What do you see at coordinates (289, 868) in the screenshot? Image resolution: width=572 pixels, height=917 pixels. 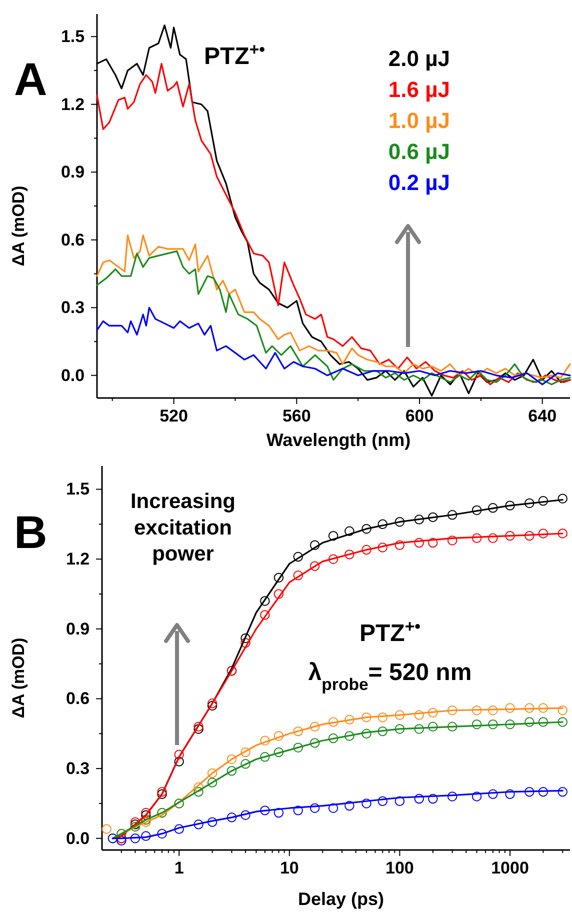 I see `x-tick-label: 10` at bounding box center [289, 868].